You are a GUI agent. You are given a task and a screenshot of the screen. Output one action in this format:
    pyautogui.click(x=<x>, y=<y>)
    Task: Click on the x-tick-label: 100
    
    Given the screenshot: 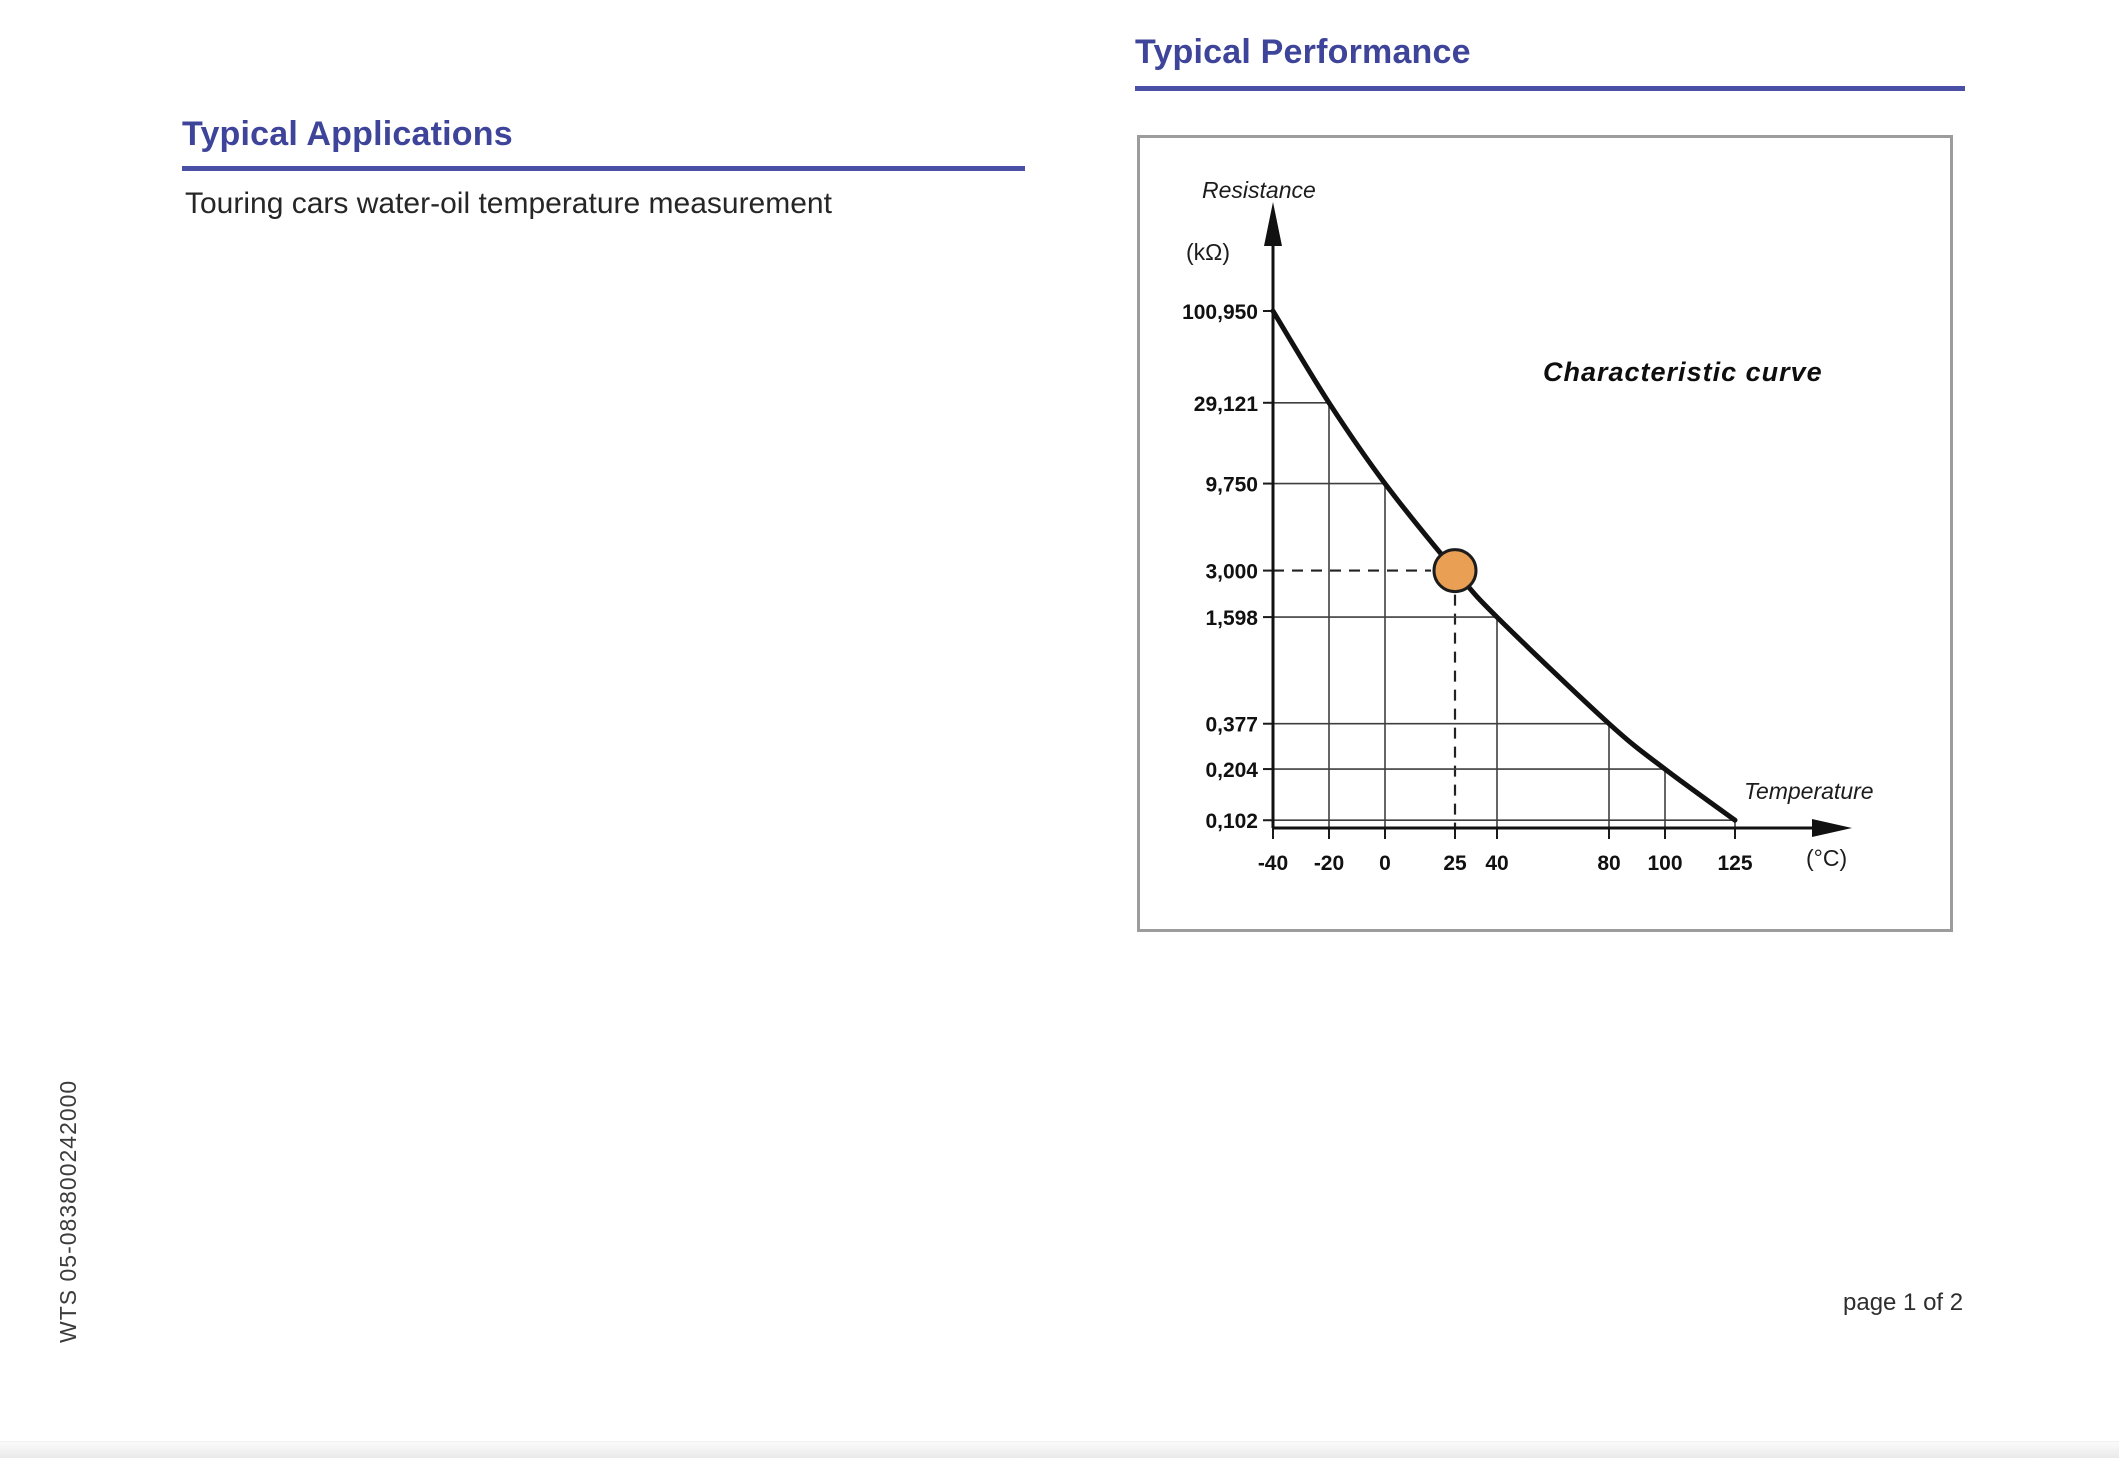 What is the action you would take?
    pyautogui.click(x=1664, y=863)
    